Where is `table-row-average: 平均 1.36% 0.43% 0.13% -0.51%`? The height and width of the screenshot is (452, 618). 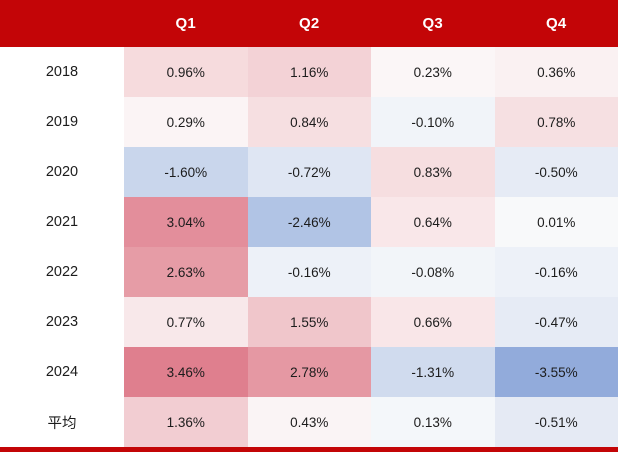
table-row-average: 平均 1.36% 0.43% 0.13% -0.51% is located at coordinates (309, 422).